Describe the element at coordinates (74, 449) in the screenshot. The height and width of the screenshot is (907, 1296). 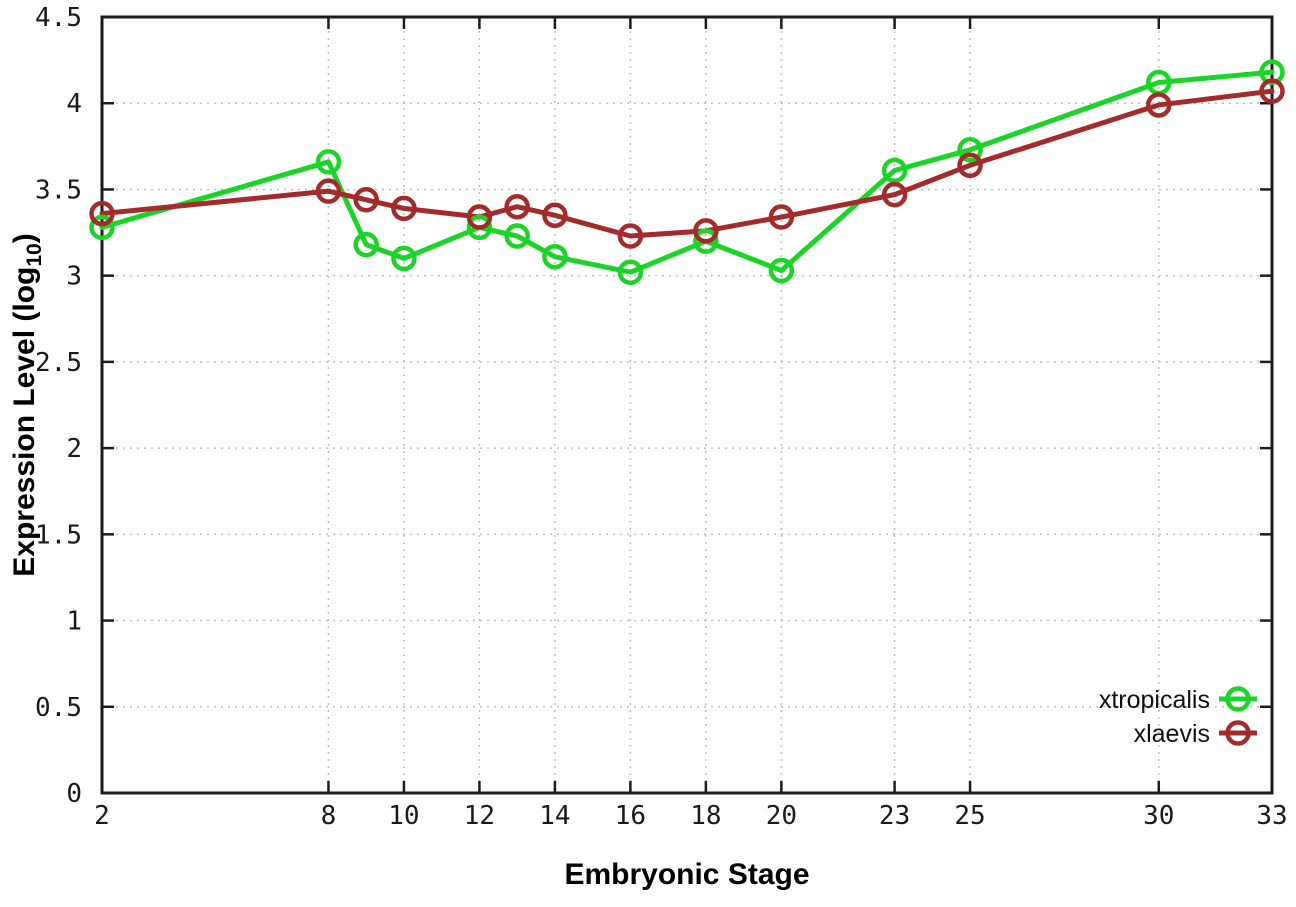
I see `y-tick-label: 2` at that location.